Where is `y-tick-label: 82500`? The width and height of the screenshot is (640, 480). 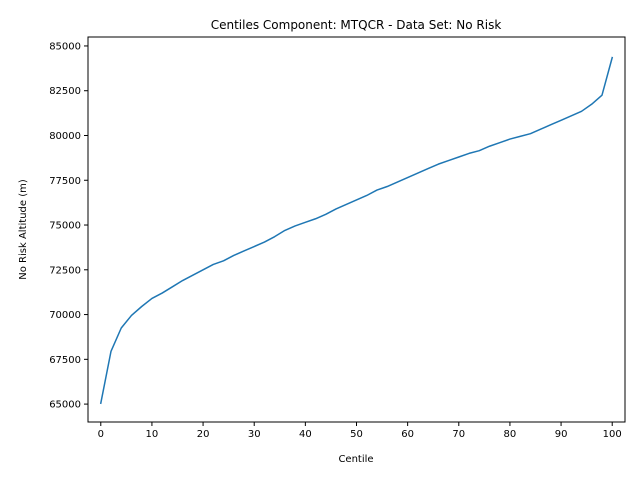
y-tick-label: 82500 is located at coordinates (65, 91).